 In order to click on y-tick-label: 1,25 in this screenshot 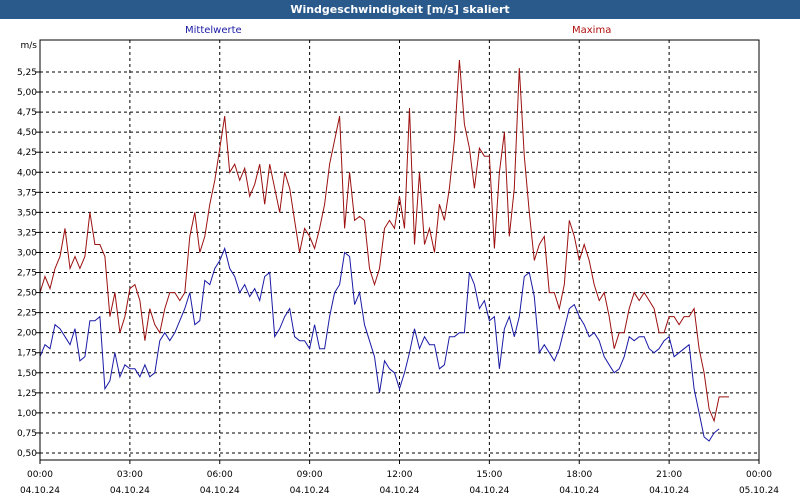, I will do `click(27, 394)`.